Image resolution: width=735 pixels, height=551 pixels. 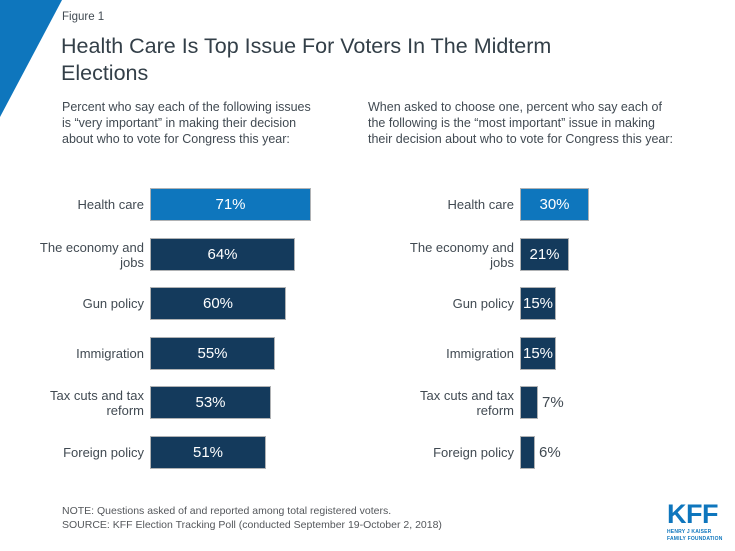 I want to click on bar-value-label: 55%, so click(x=212, y=353).